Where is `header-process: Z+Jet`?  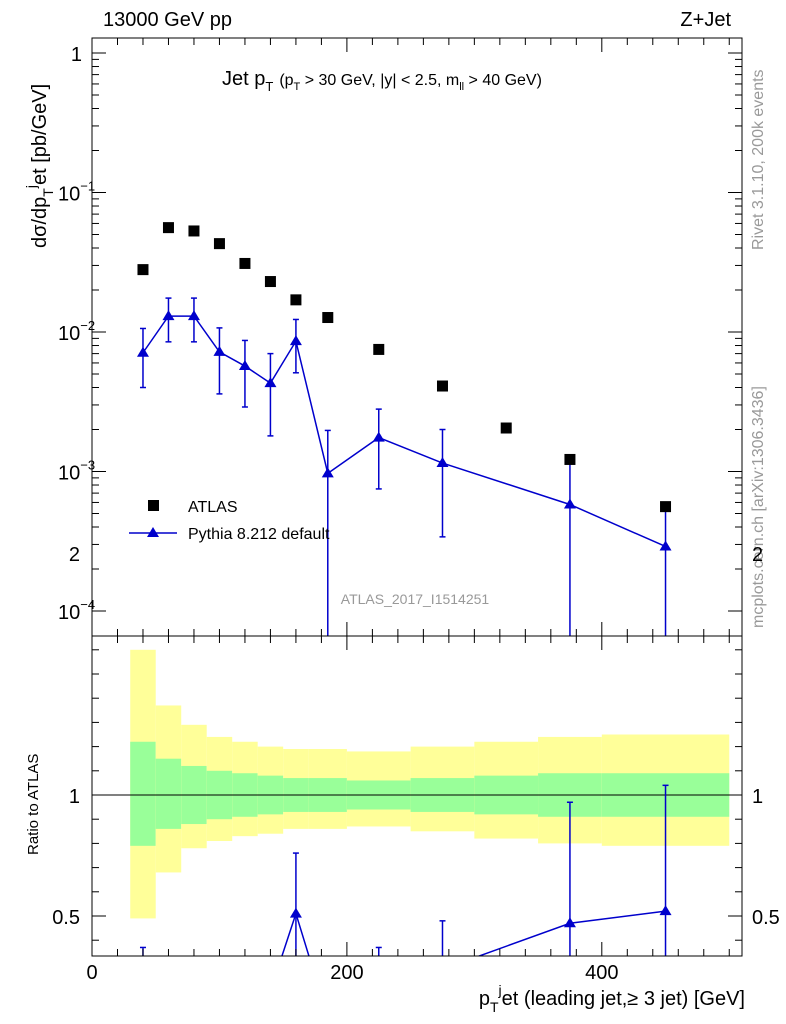
header-process: Z+Jet is located at coordinates (705, 20).